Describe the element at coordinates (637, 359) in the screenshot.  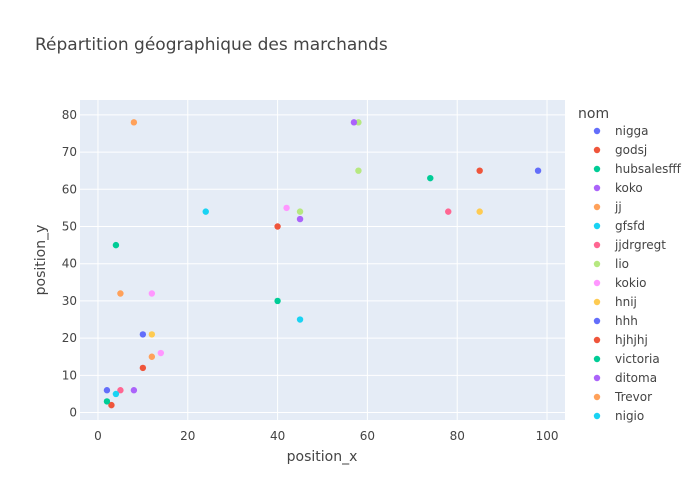
I see `legend-item-label: victoria` at that location.